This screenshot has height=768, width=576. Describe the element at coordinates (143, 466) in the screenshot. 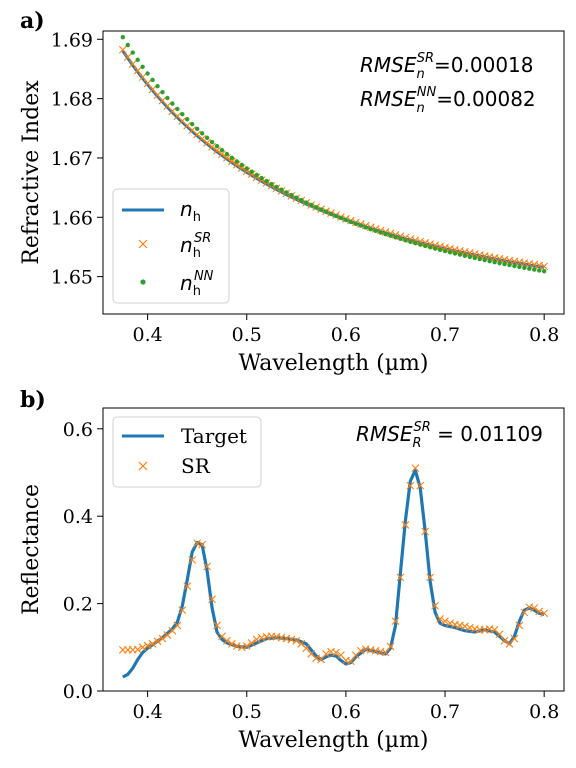

I see `legend-marker-sr` at that location.